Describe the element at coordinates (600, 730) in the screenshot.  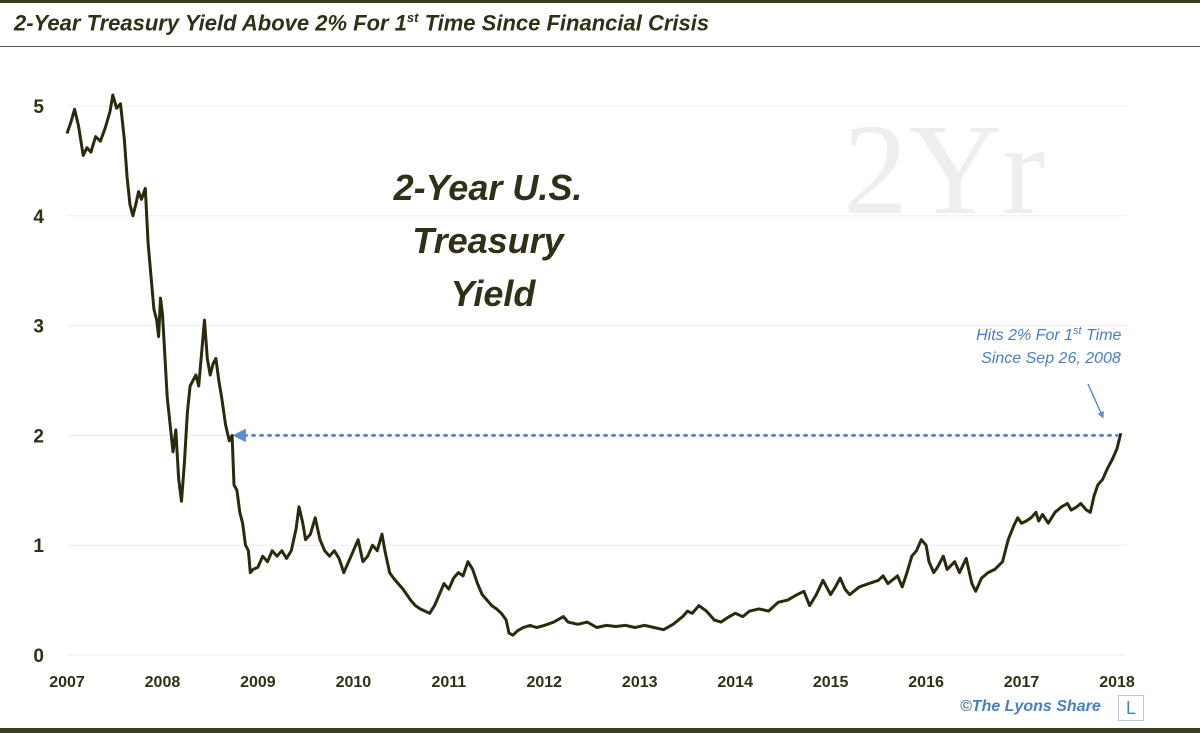
I see `bottom-rule` at that location.